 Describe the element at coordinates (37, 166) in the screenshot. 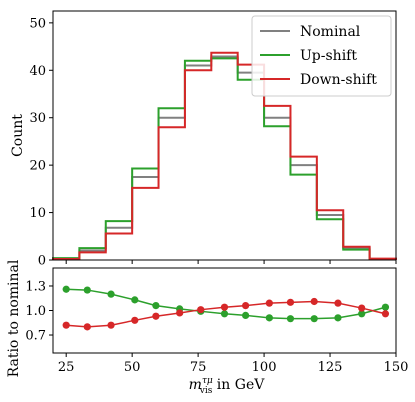

I see `histogram-y-tick-label: 20` at that location.